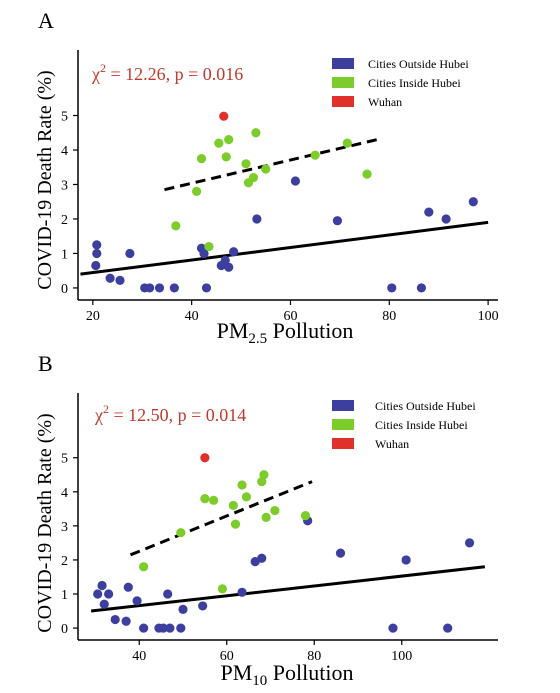  I want to click on ylabel-a: COVID-19 Death Rate (%), so click(45, 179).